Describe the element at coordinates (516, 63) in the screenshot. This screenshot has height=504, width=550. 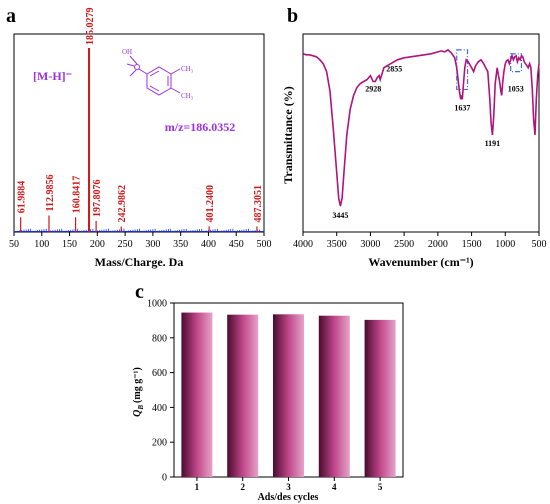
I see `ir-highlight-box` at that location.